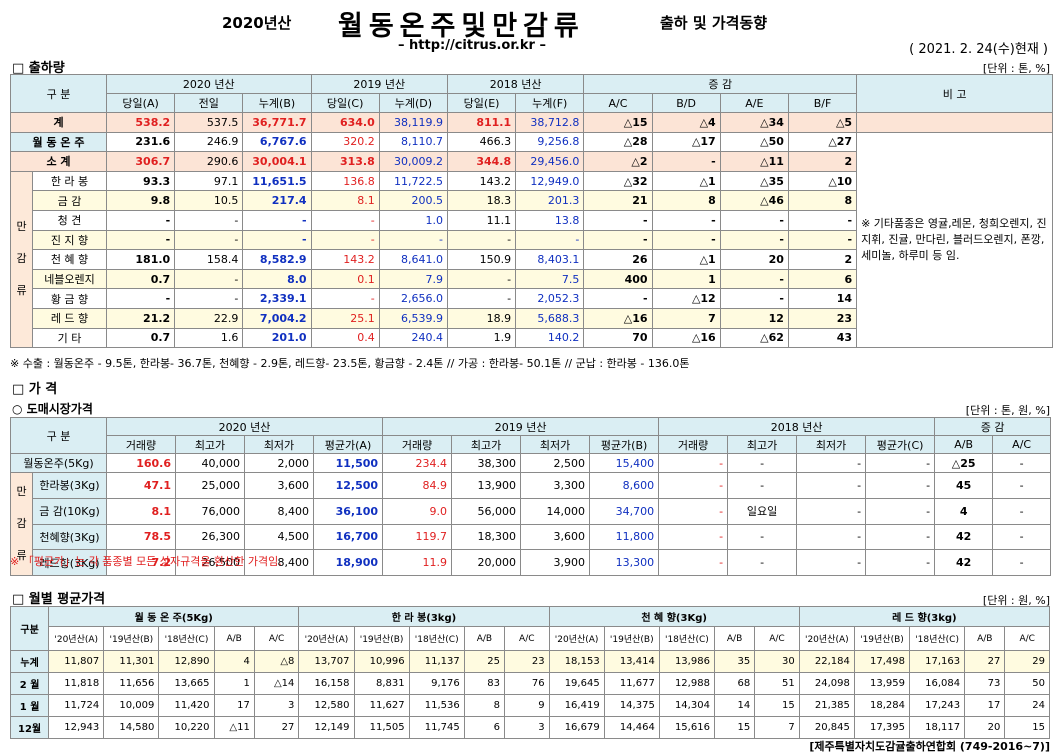 This screenshot has width=1062, height=754. Describe the element at coordinates (481, 259) in the screenshot. I see `cell: 150.9` at that location.